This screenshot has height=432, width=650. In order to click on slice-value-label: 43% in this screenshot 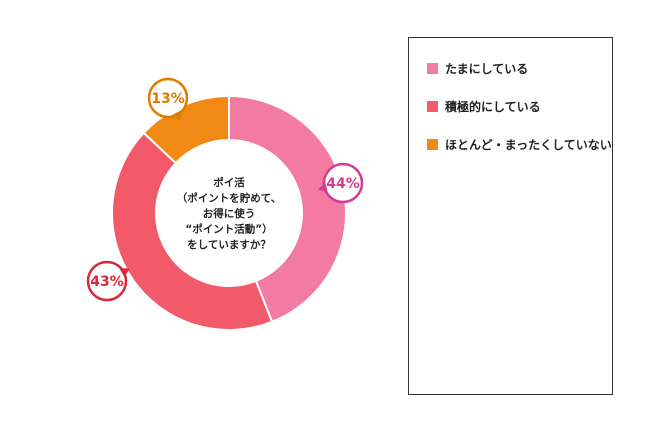, I will do `click(108, 281)`.